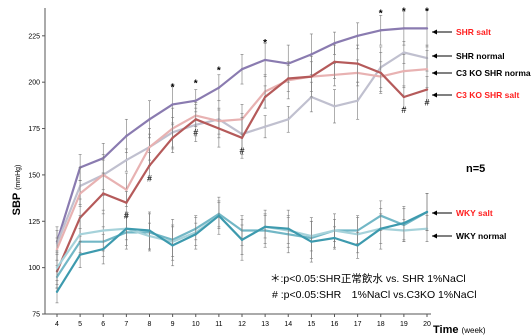 This screenshot has width=531, height=336. Describe the element at coordinates (493, 73) in the screenshot. I see `legend-label-2: C3 KO SHR normal` at that location.